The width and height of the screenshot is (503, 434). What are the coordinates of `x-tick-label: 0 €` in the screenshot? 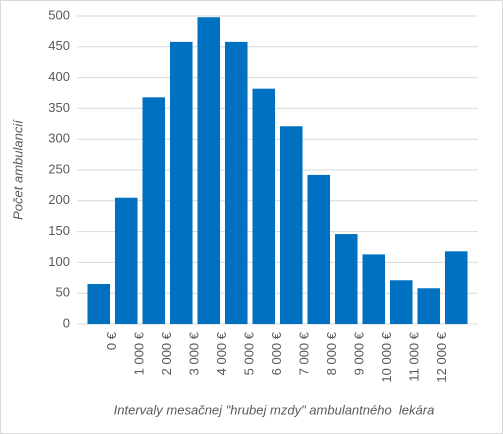 It's located at (111, 340).